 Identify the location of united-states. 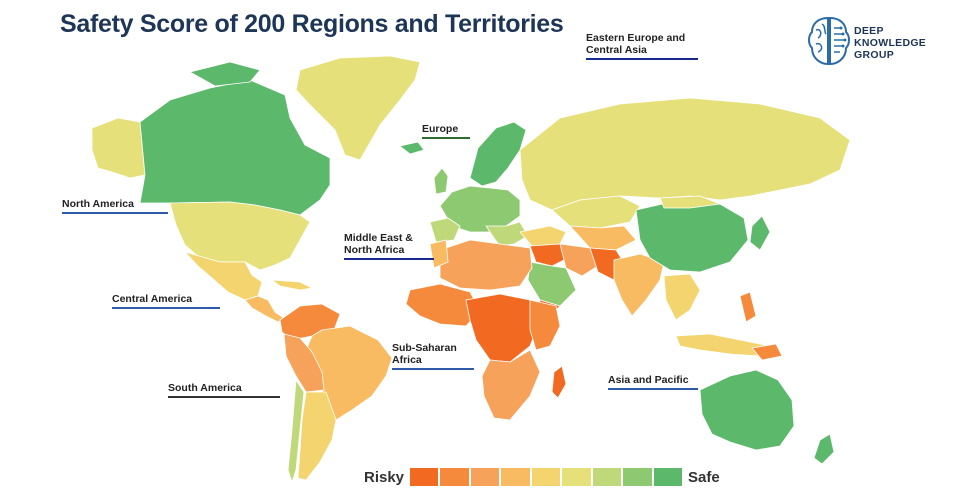
(240, 236).